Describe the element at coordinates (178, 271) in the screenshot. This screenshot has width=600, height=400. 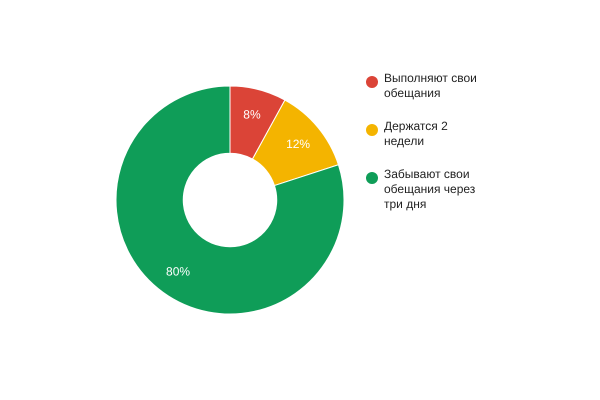
I see `data-label: 80%` at that location.